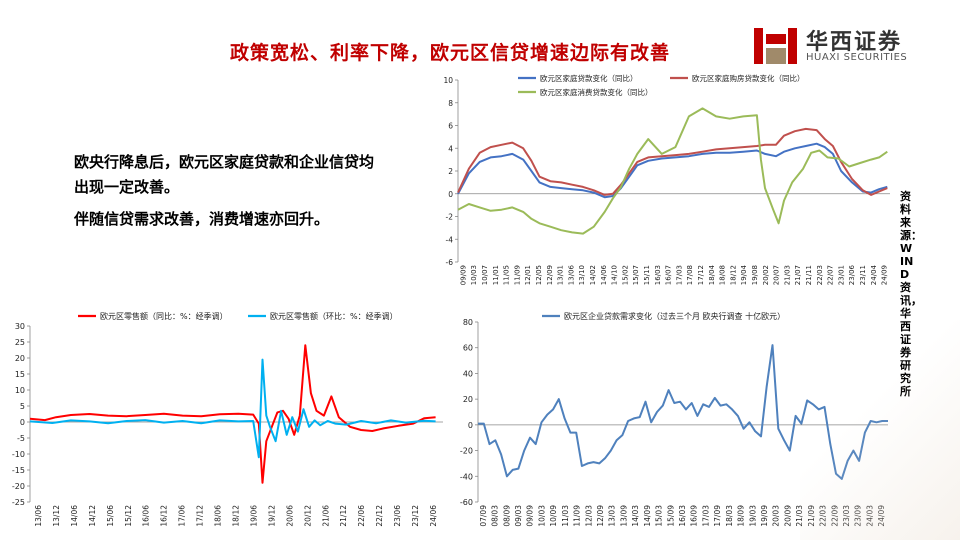 This screenshot has height=540, width=960. I want to click on y-tick-label: 8, so click(450, 103).